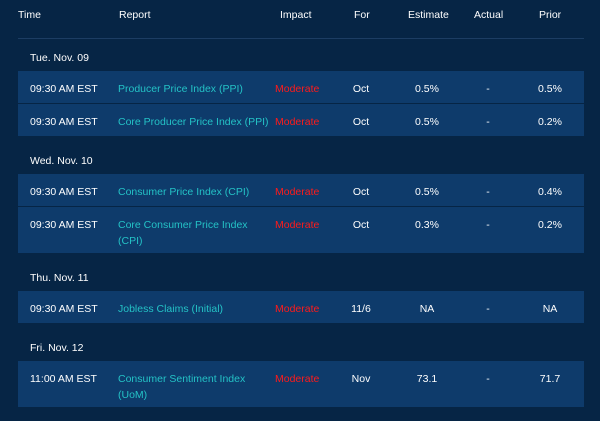  What do you see at coordinates (362, 15) in the screenshot?
I see `column-header-for: For` at bounding box center [362, 15].